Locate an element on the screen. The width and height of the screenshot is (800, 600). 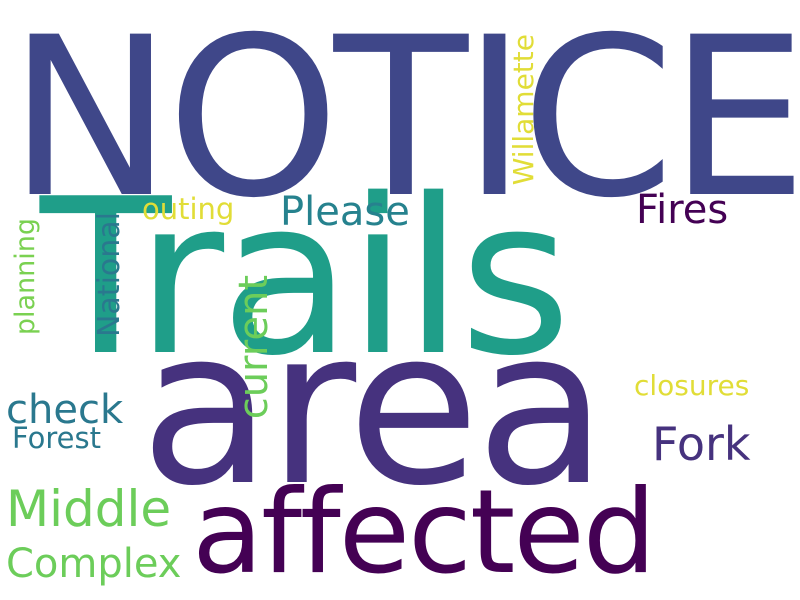
word-middle: Middle is located at coordinates (89, 509).